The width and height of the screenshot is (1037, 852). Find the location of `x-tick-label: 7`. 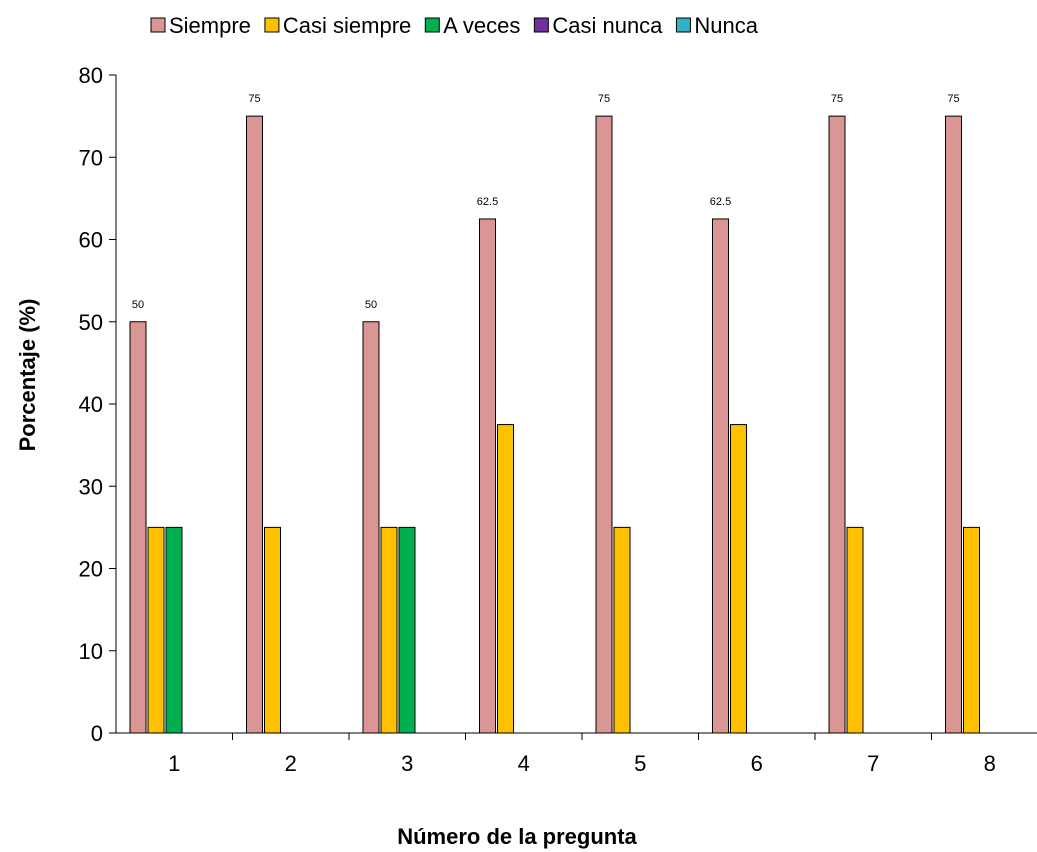

x-tick-label: 7 is located at coordinates (873, 763).